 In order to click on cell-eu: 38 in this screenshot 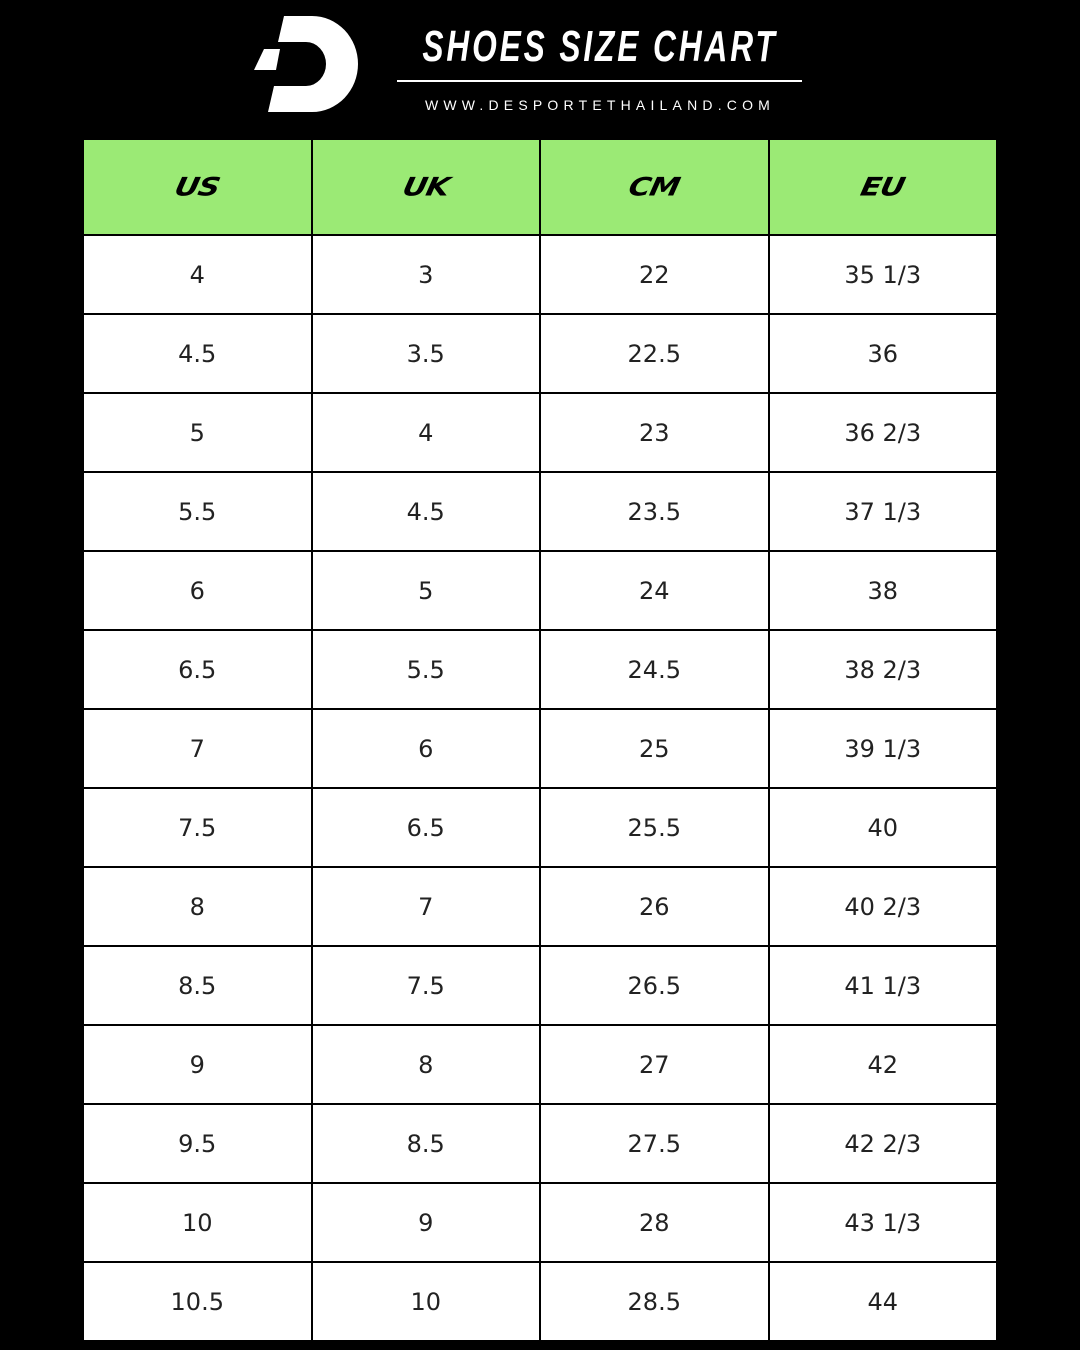, I will do `click(882, 590)`.